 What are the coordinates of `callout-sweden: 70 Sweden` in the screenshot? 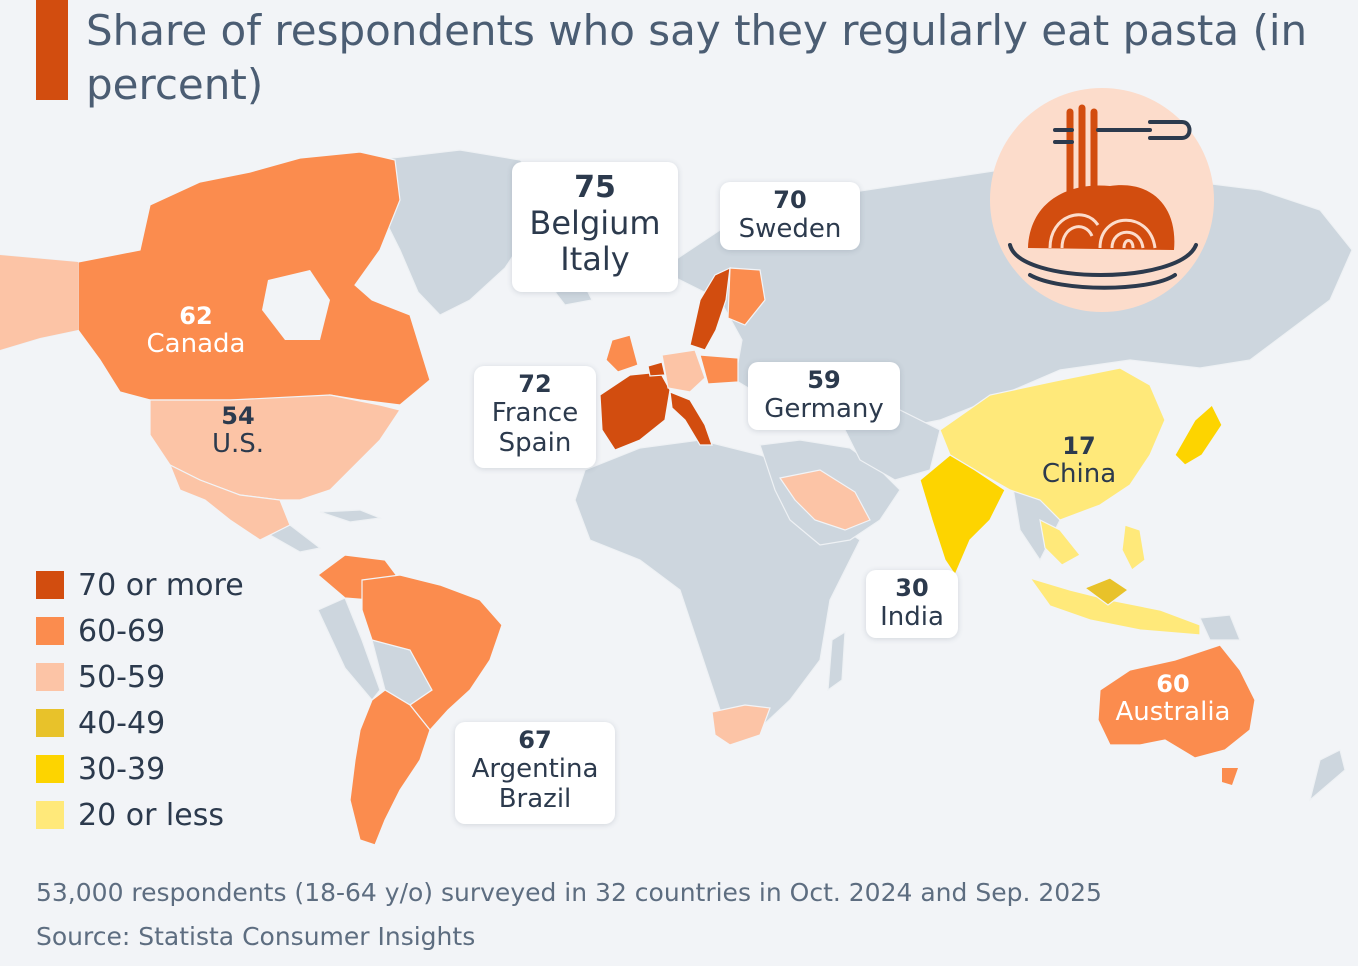 It's located at (790, 216).